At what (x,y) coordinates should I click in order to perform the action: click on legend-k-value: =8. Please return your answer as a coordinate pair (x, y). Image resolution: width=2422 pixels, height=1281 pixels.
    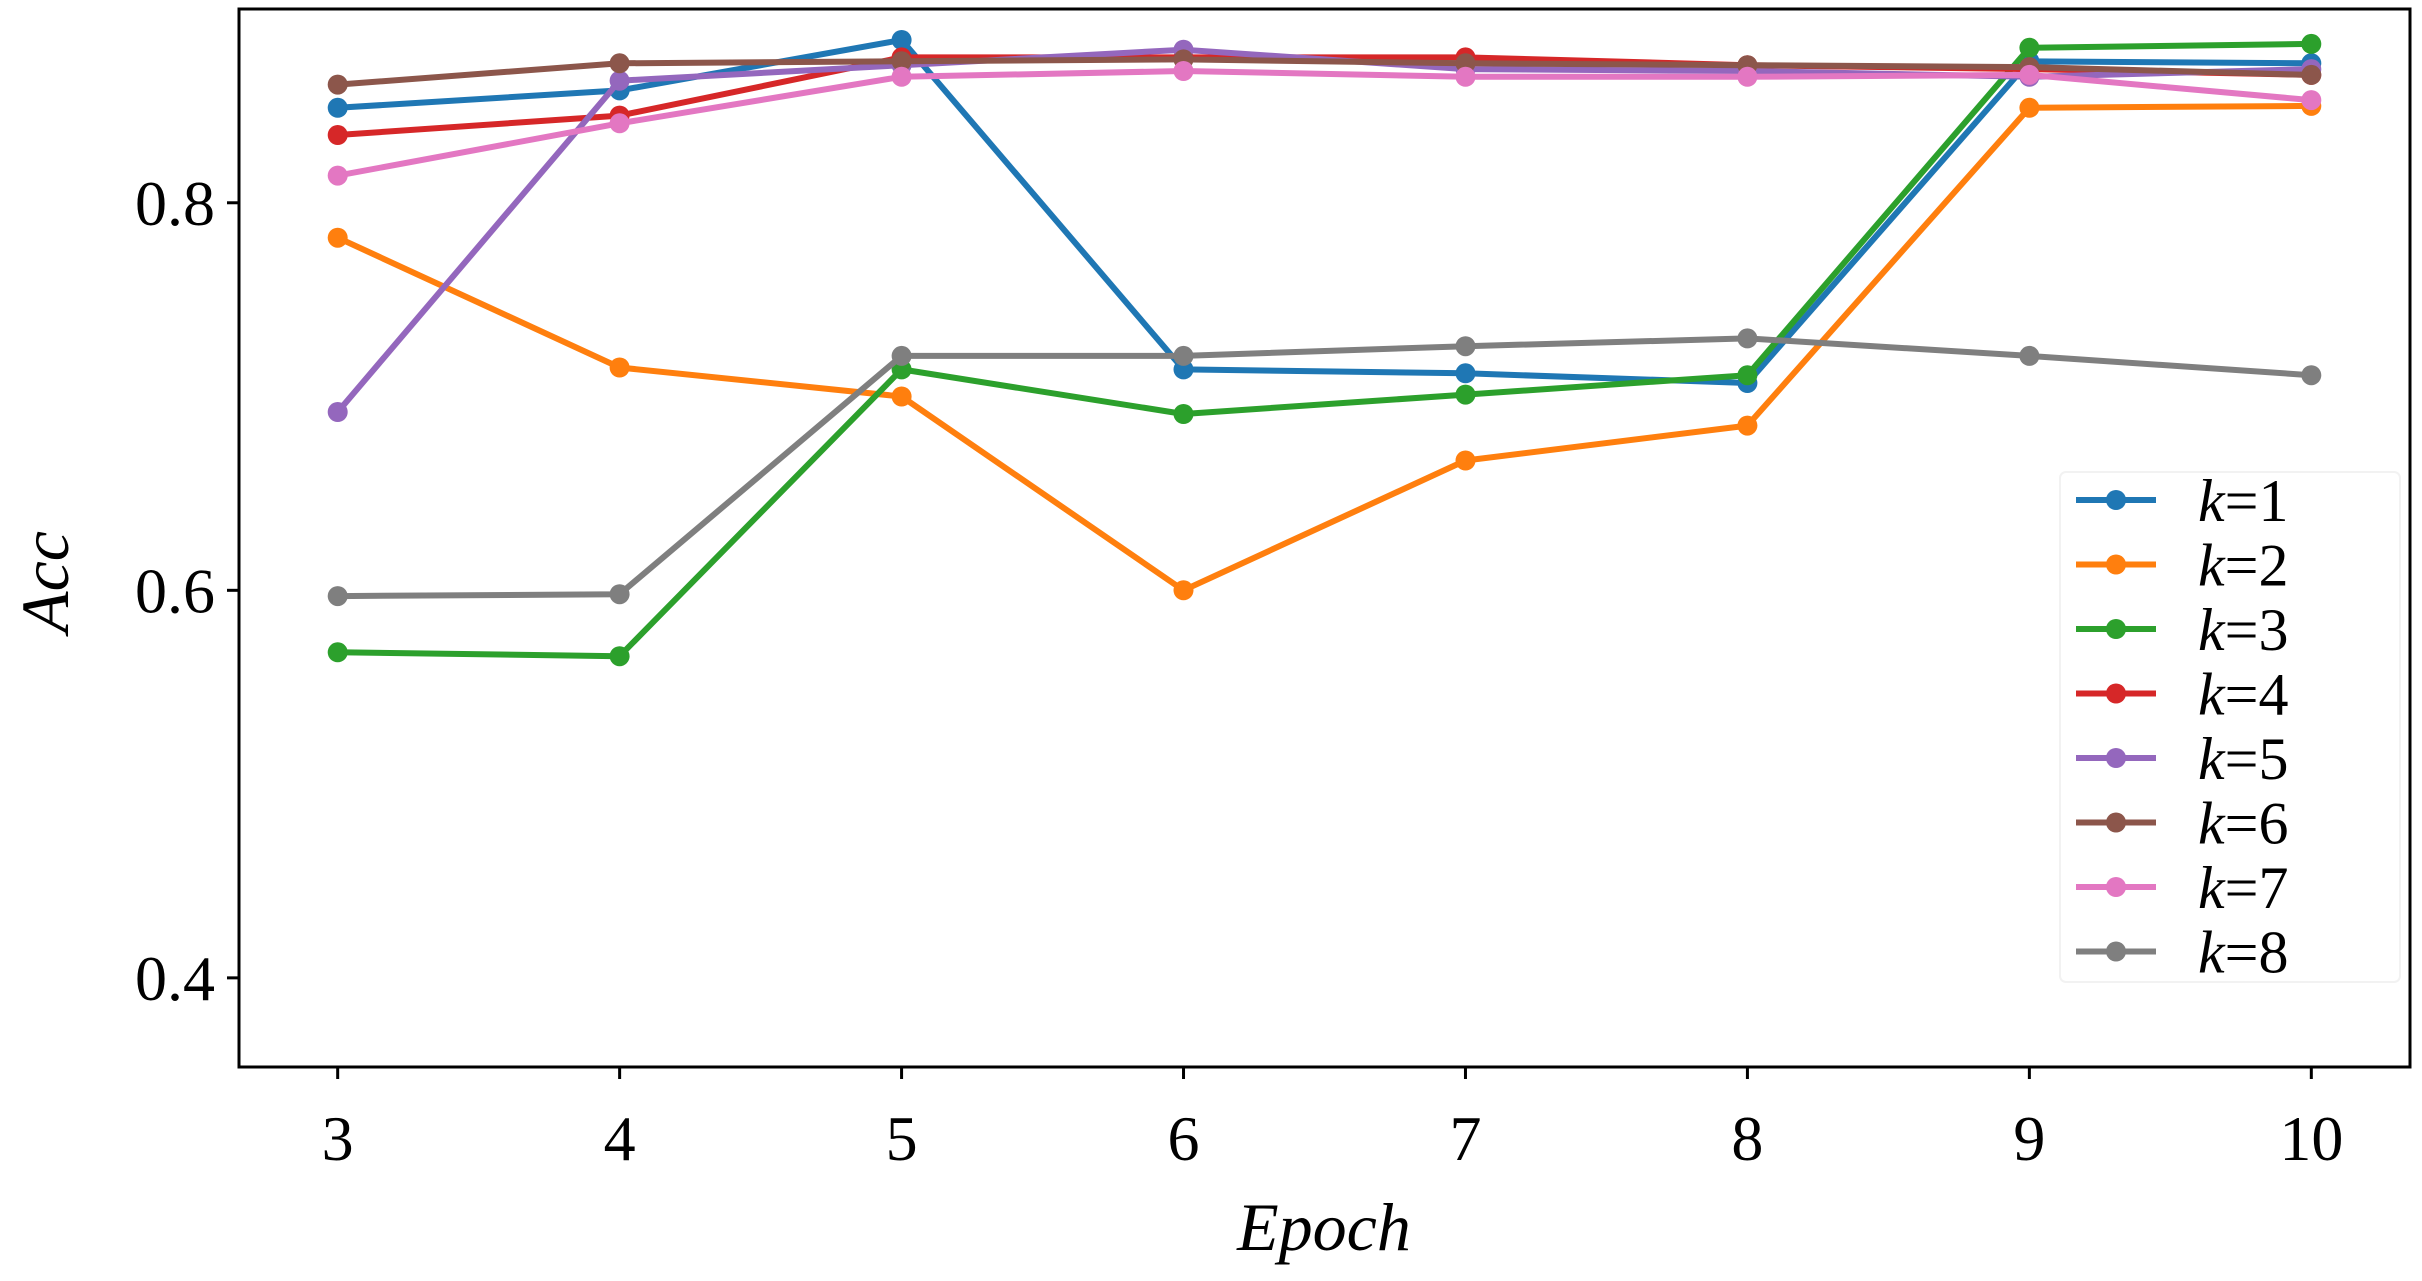
    Looking at the image, I should click on (2257, 953).